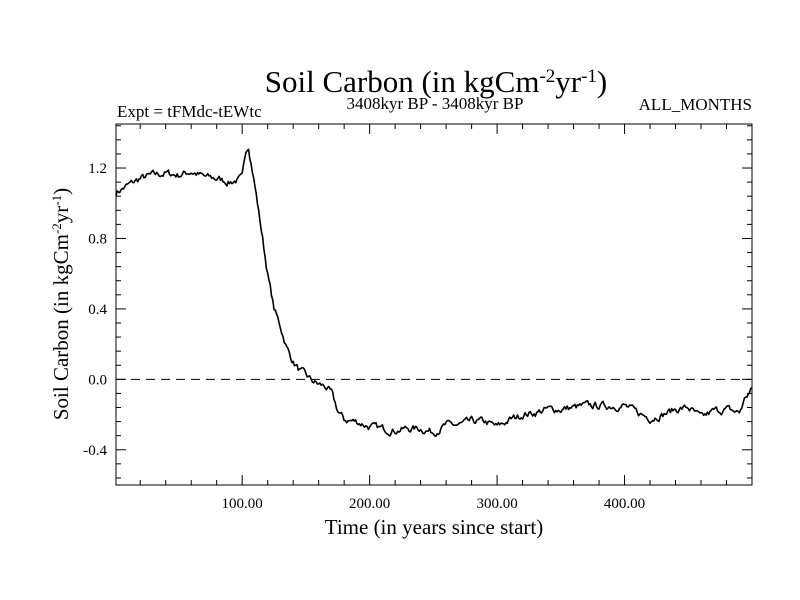 This screenshot has width=800, height=600. I want to click on y-axis-label-sup2: -1, so click(56, 200).